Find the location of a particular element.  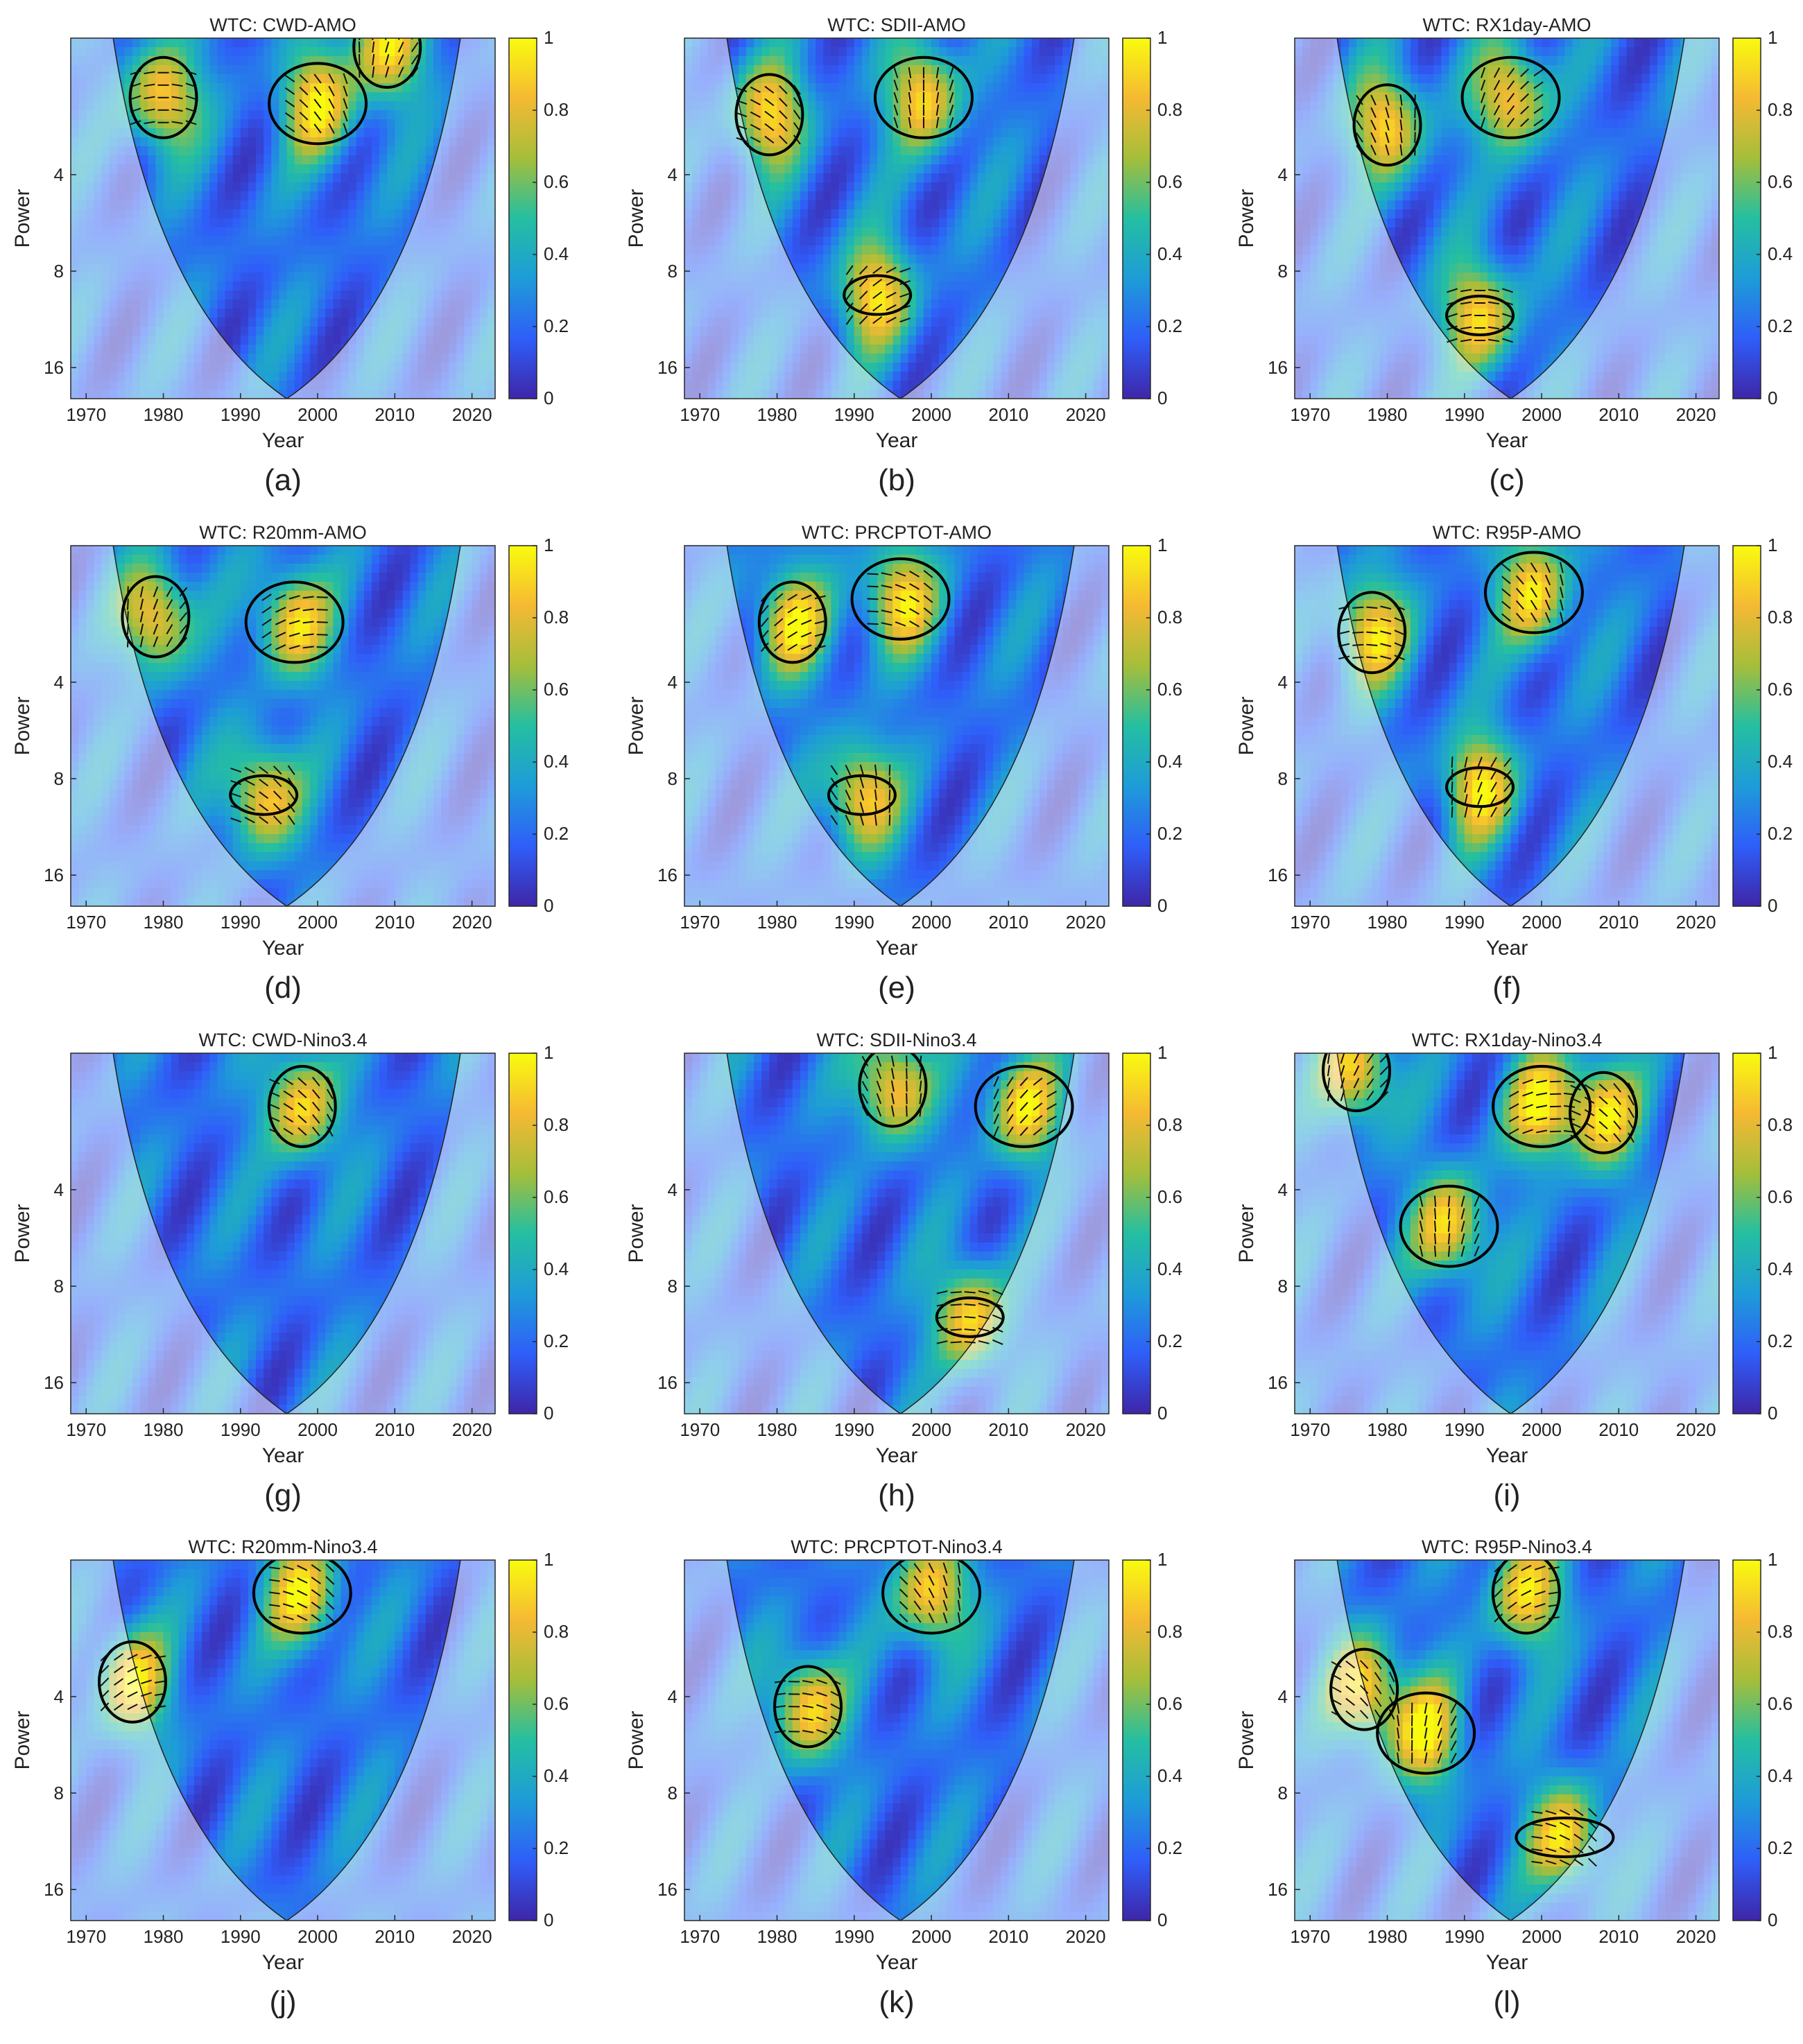

x-tick-label: 1970 is located at coordinates (700, 1936).